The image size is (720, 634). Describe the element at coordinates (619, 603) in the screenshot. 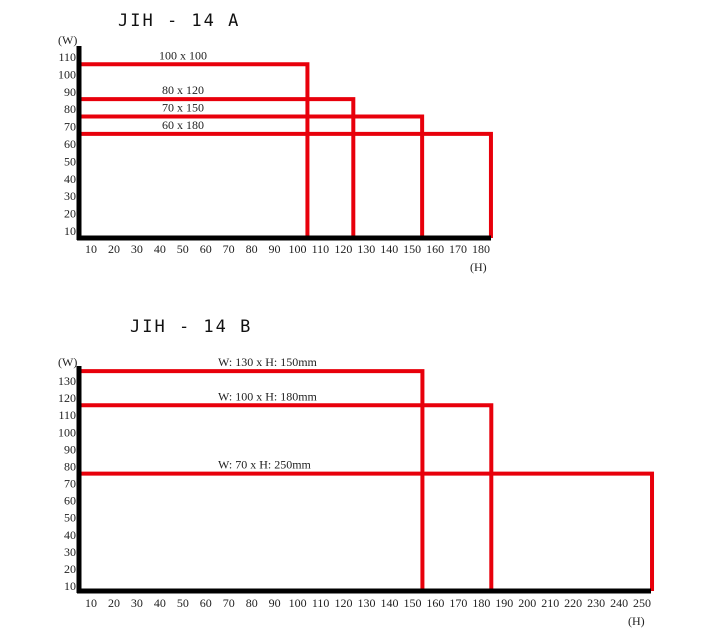

I see `x-tick-label: 240` at that location.